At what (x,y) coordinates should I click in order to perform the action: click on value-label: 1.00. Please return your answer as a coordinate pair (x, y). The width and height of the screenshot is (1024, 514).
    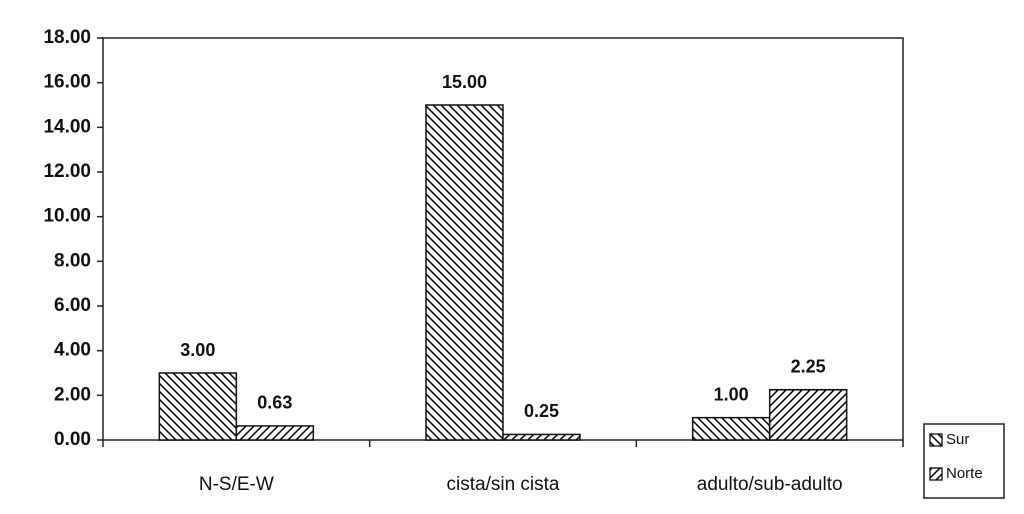
    Looking at the image, I should click on (731, 394).